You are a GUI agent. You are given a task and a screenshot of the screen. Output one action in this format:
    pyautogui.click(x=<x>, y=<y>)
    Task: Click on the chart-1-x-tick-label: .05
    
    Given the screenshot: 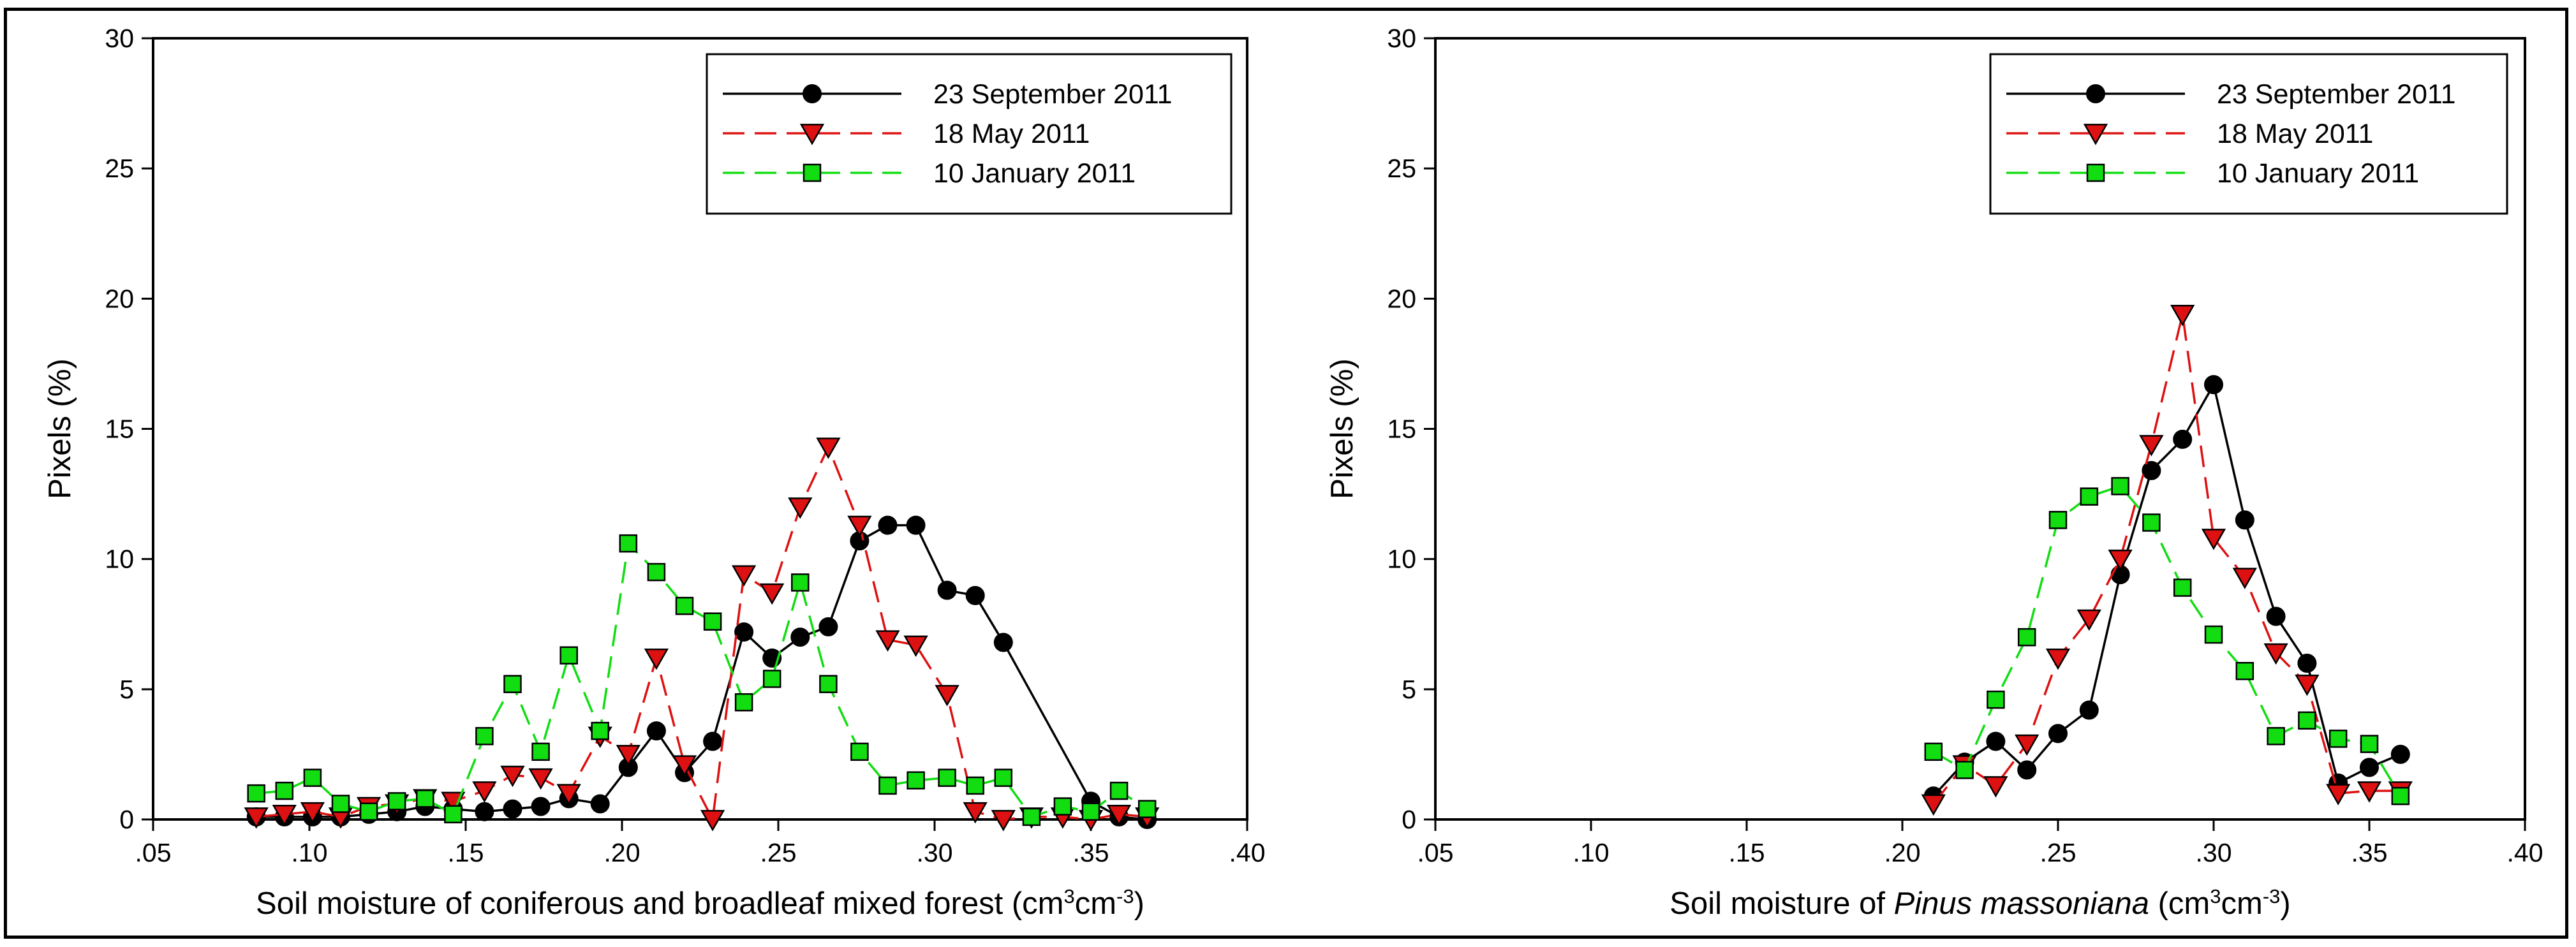 What is the action you would take?
    pyautogui.click(x=153, y=852)
    